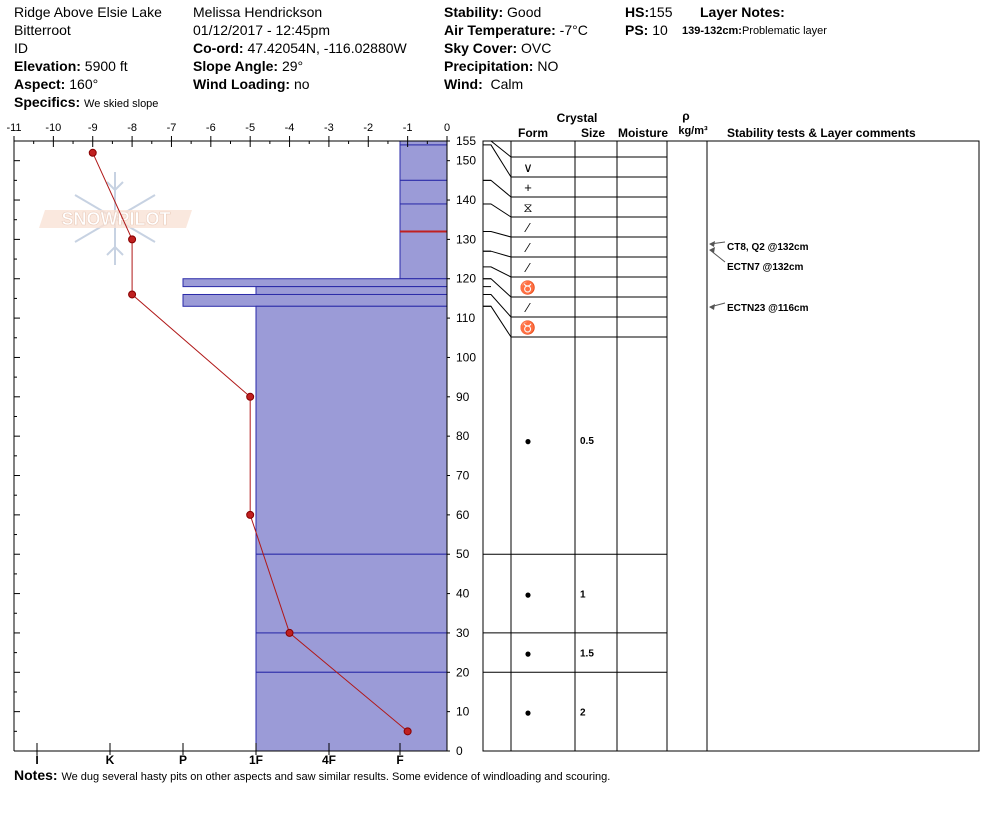  What do you see at coordinates (463, 633) in the screenshot?
I see `depth-tick-label: 30` at bounding box center [463, 633].